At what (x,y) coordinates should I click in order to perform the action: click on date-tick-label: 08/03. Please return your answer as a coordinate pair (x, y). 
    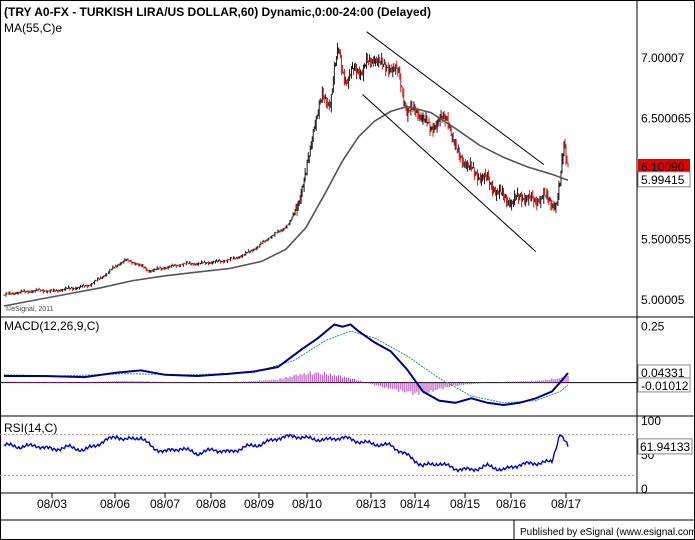
    Looking at the image, I should click on (52, 504).